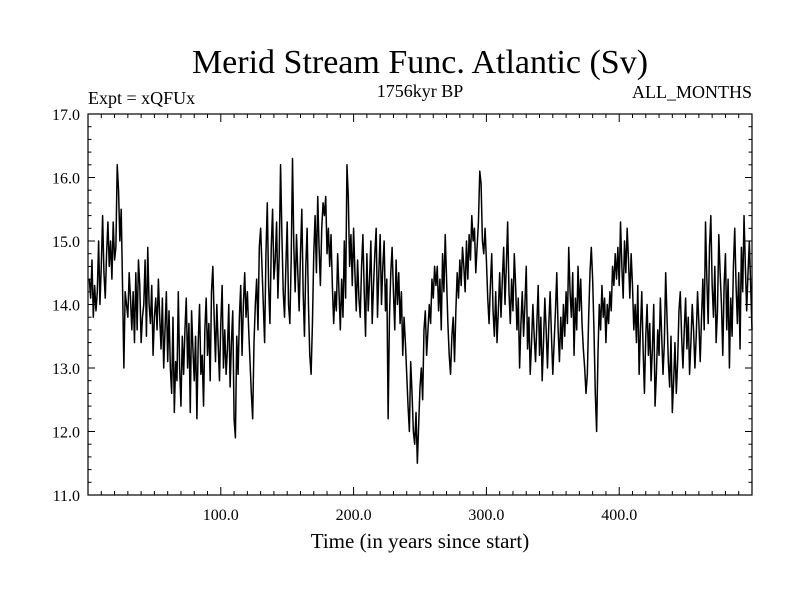 This screenshot has height=600, width=800. Describe the element at coordinates (66, 433) in the screenshot. I see `y-tick-label: 12.0` at that location.